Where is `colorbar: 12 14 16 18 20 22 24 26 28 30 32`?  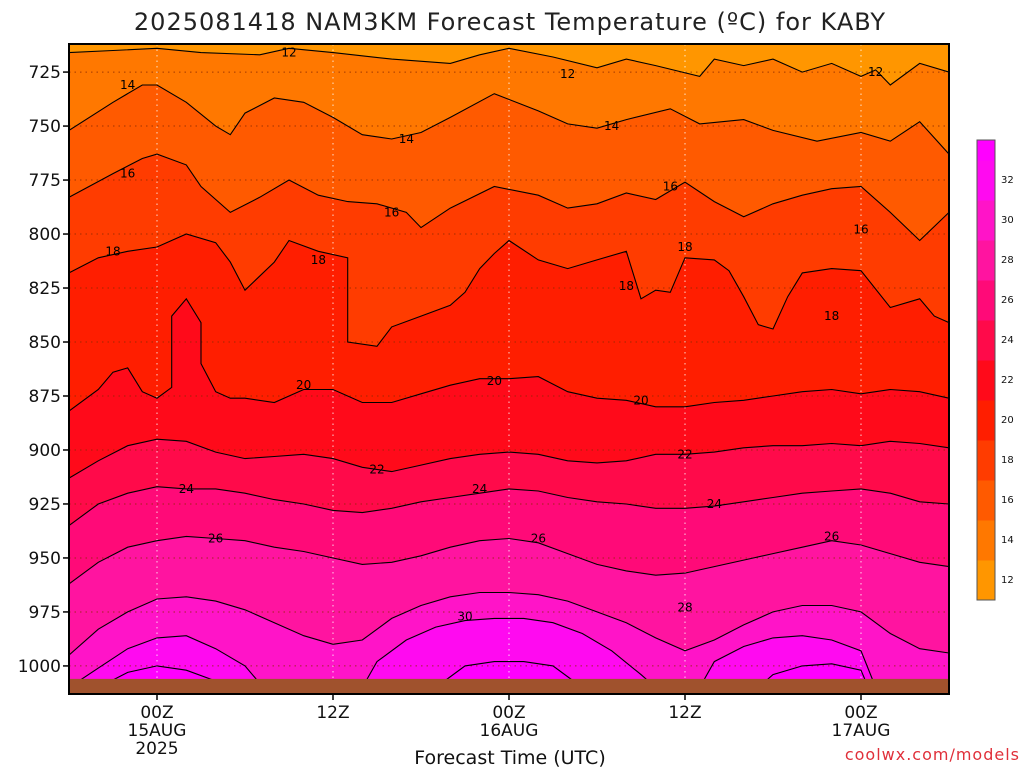
colorbar: 12 14 16 18 20 22 24 26 28 30 32 is located at coordinates (995, 370).